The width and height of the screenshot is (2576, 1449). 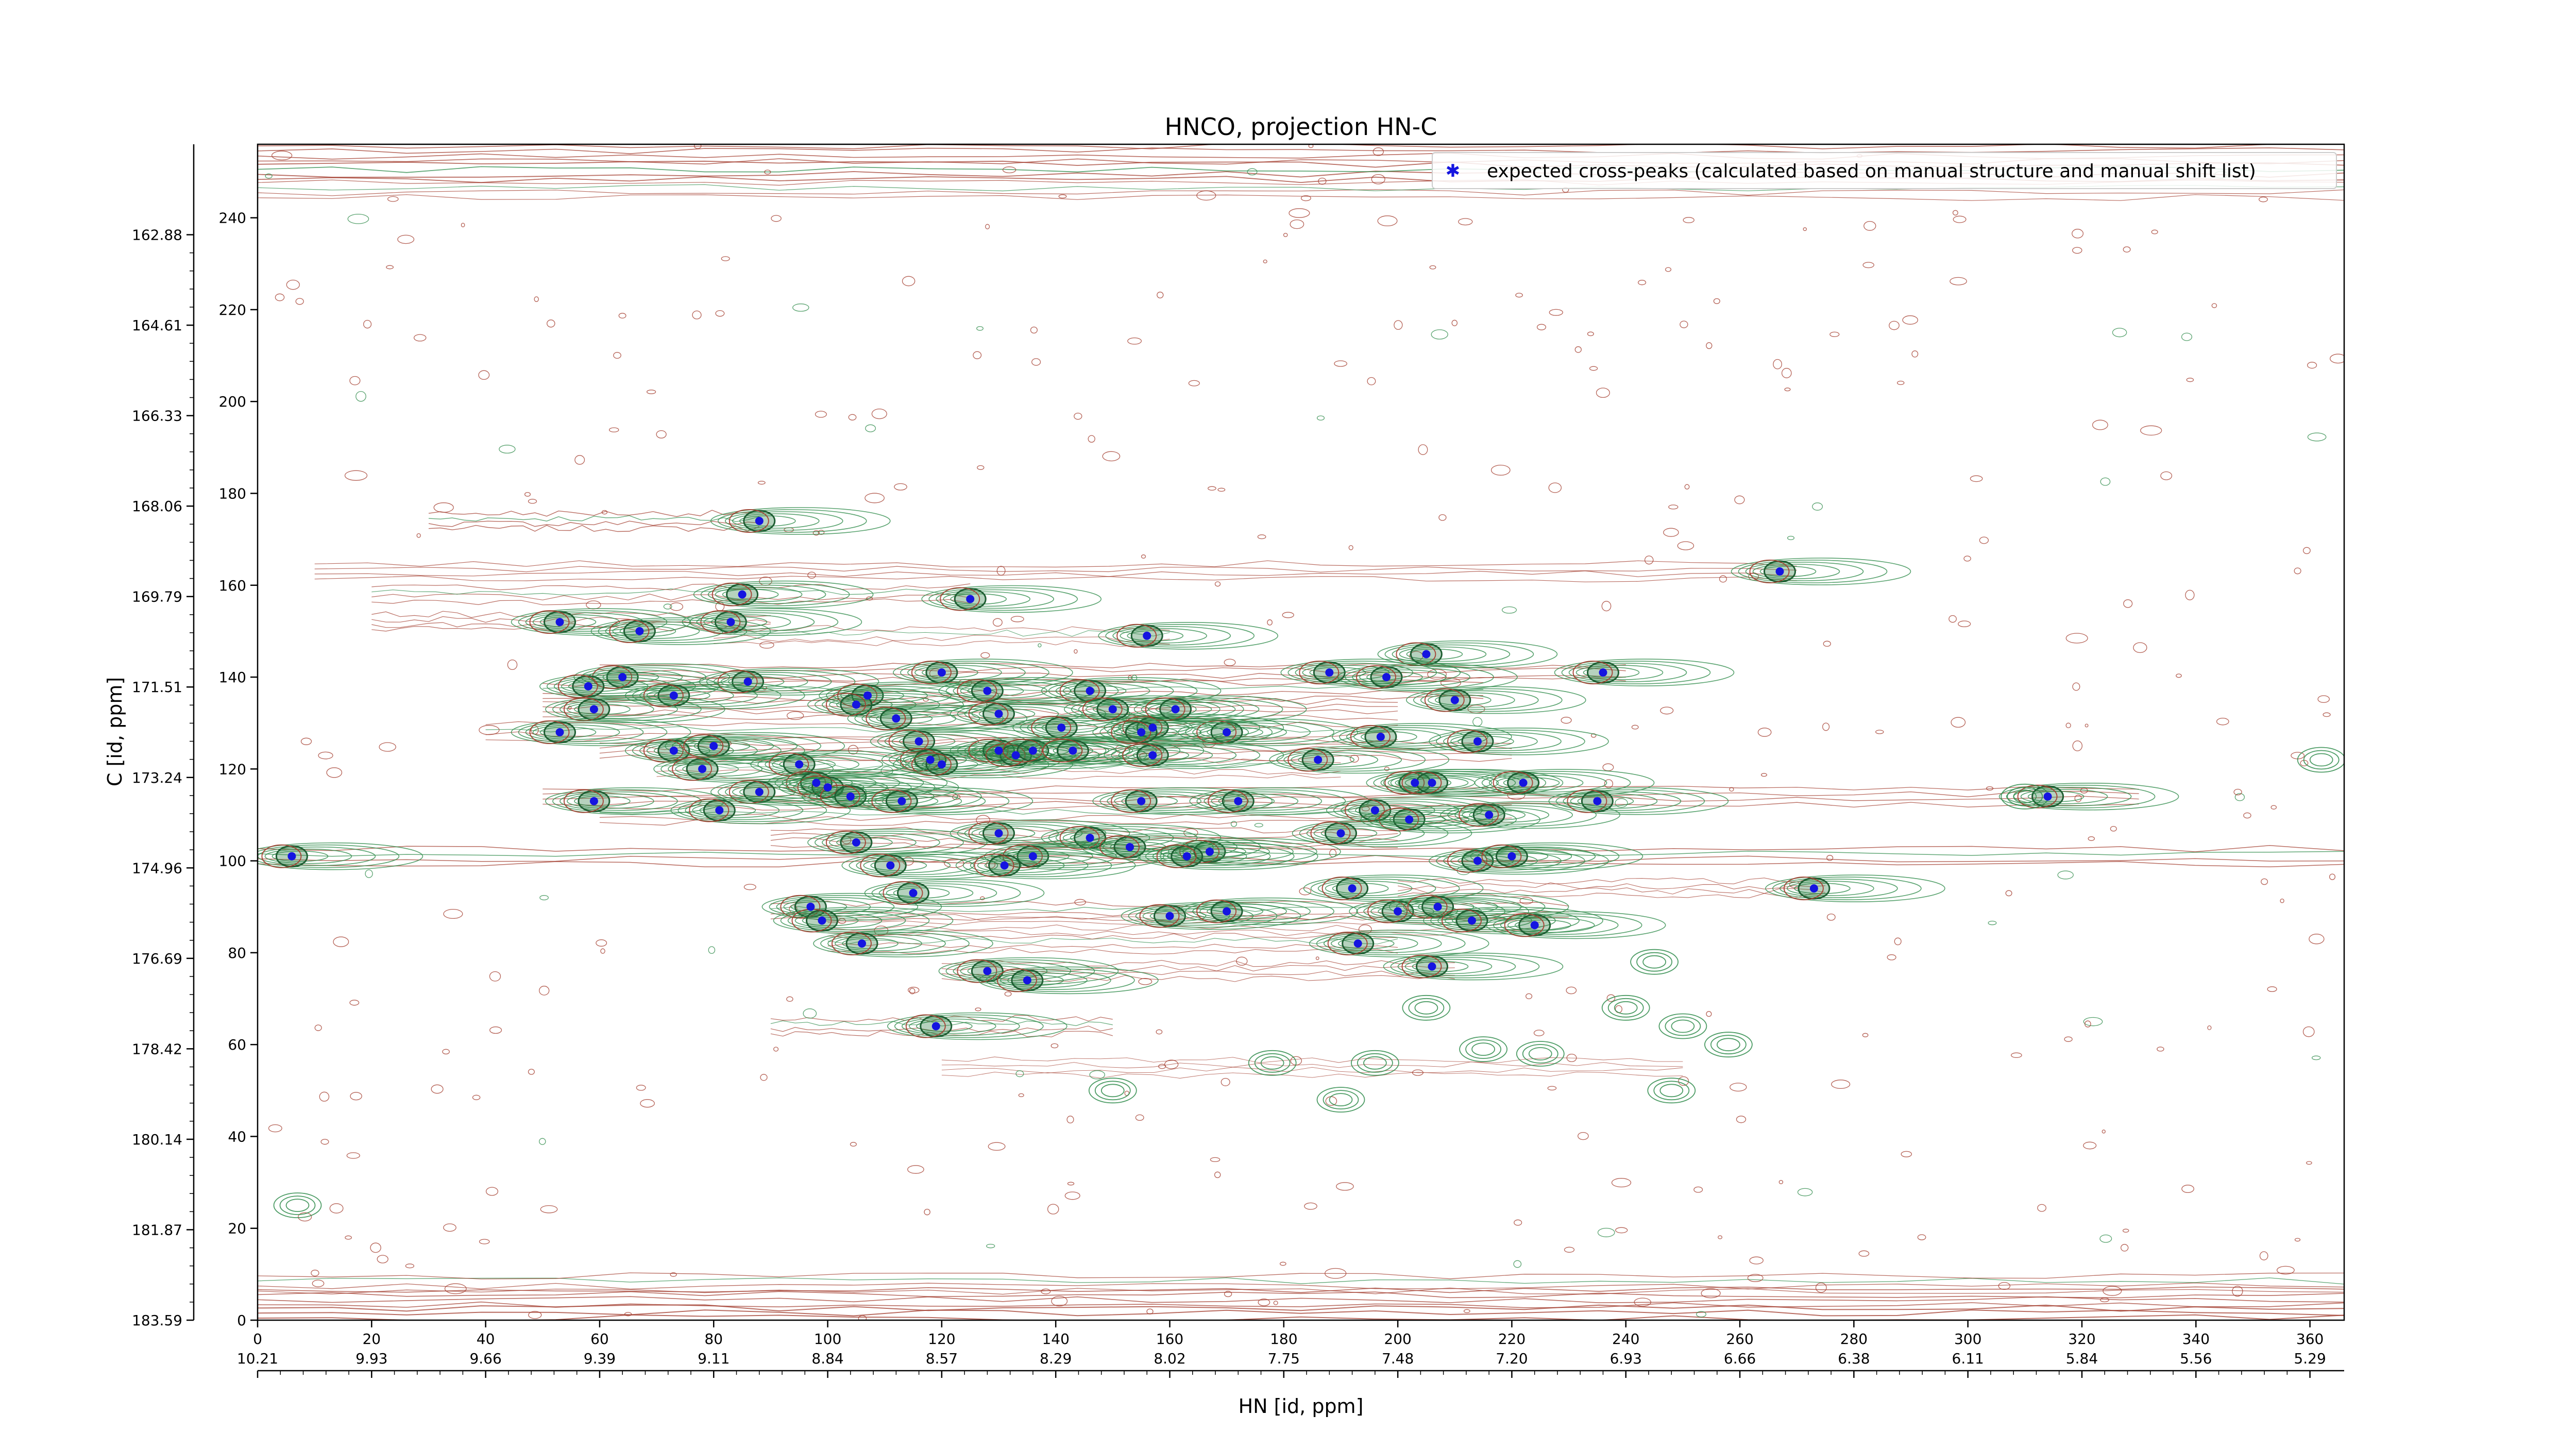 What do you see at coordinates (157, 687) in the screenshot?
I see `y-ppm-tick-label: 171.51` at bounding box center [157, 687].